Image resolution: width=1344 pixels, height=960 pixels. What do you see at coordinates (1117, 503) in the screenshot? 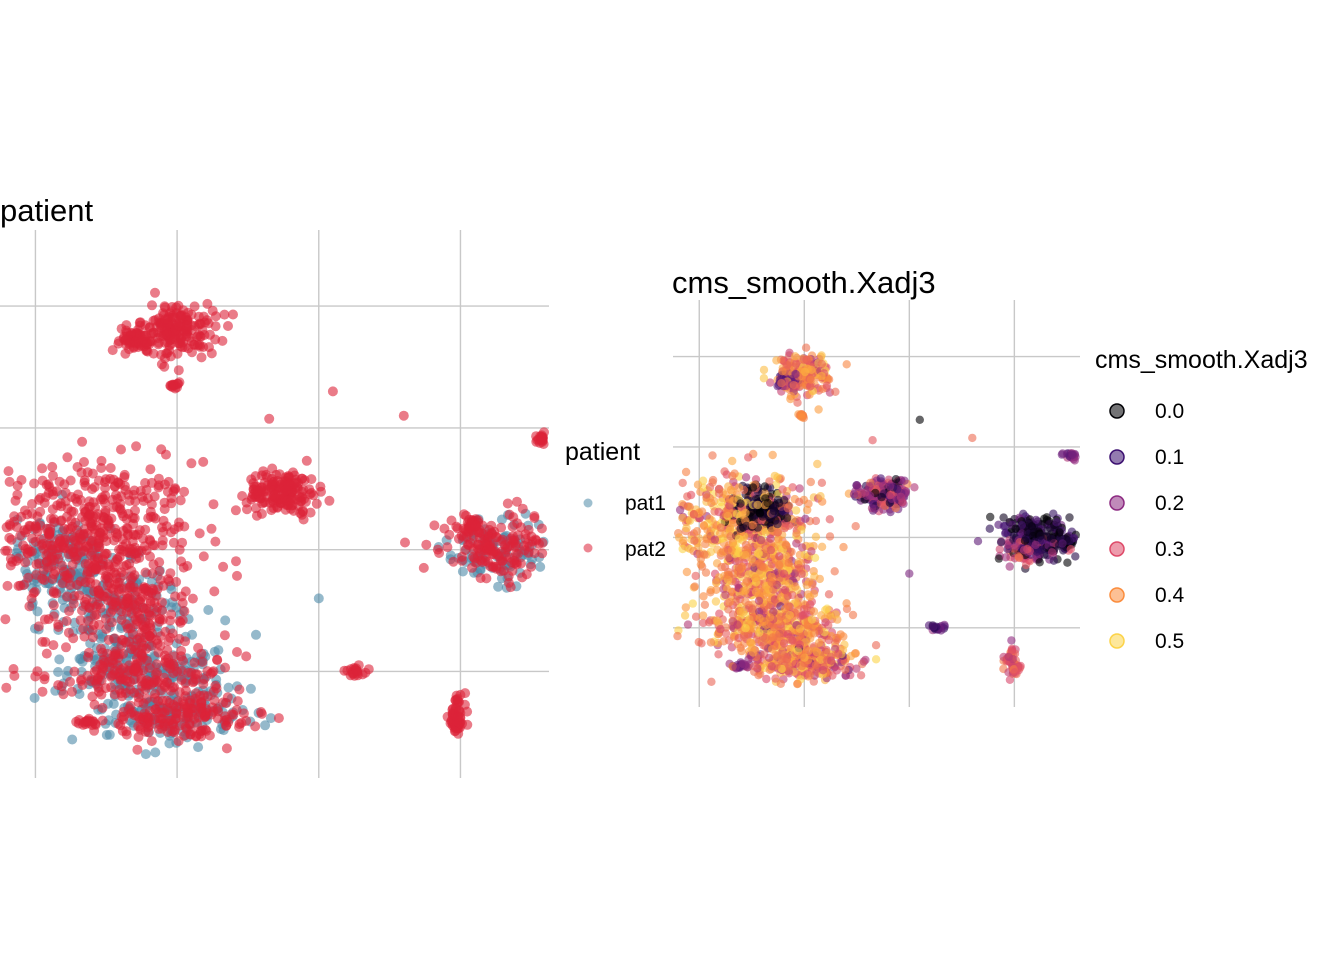
I see `legend-dot` at bounding box center [1117, 503].